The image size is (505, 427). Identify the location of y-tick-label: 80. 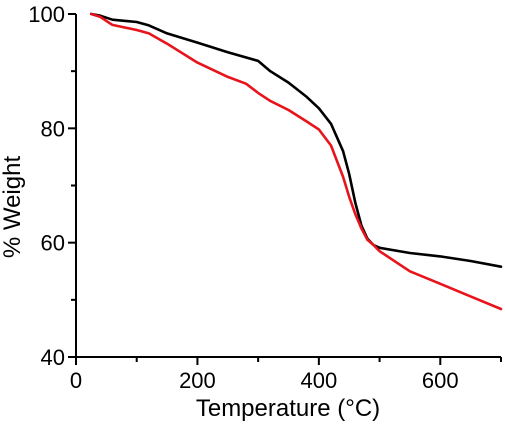
(53, 128).